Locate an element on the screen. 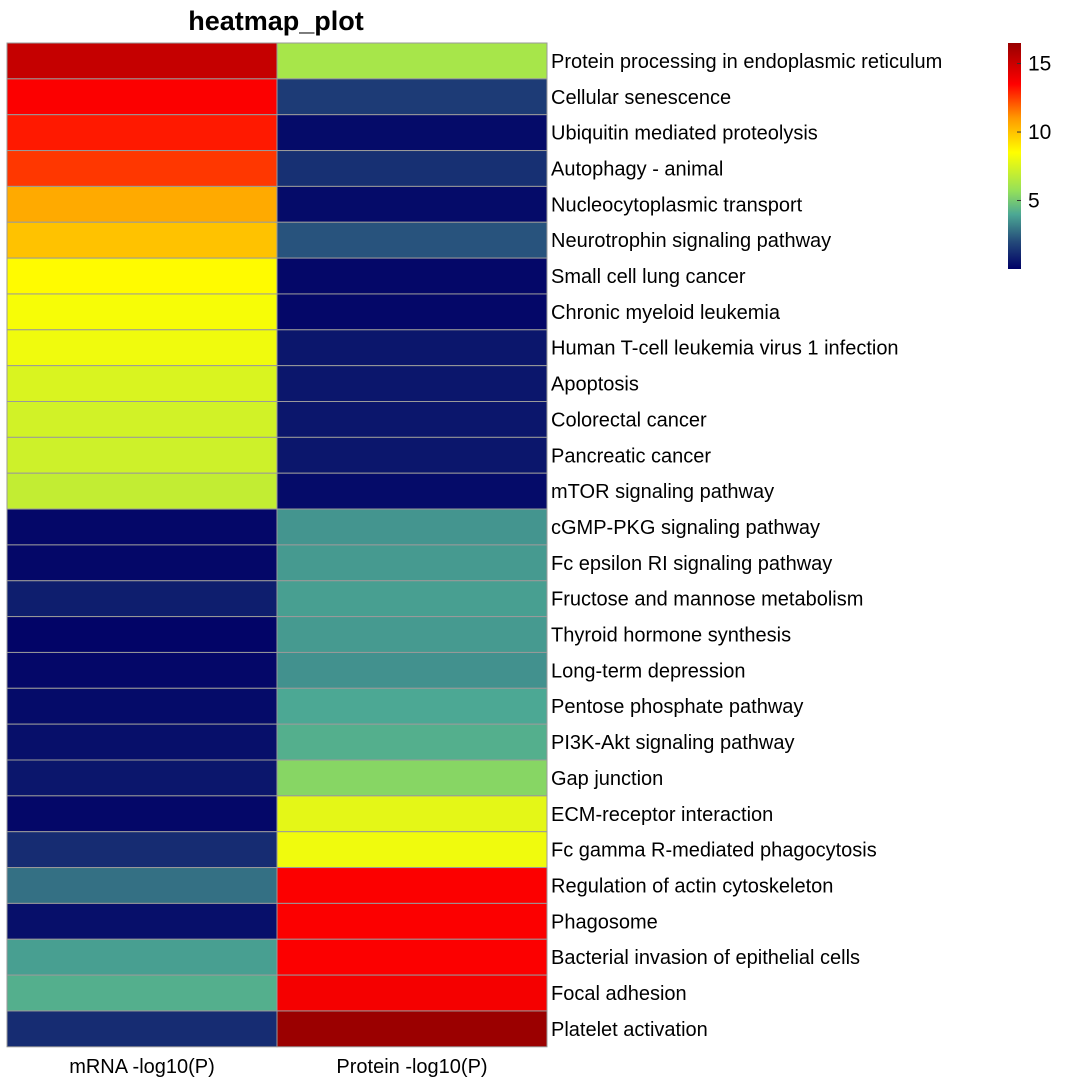 The image size is (1080, 1080). row-label: Thyroid hormone synthesis is located at coordinates (671, 636).